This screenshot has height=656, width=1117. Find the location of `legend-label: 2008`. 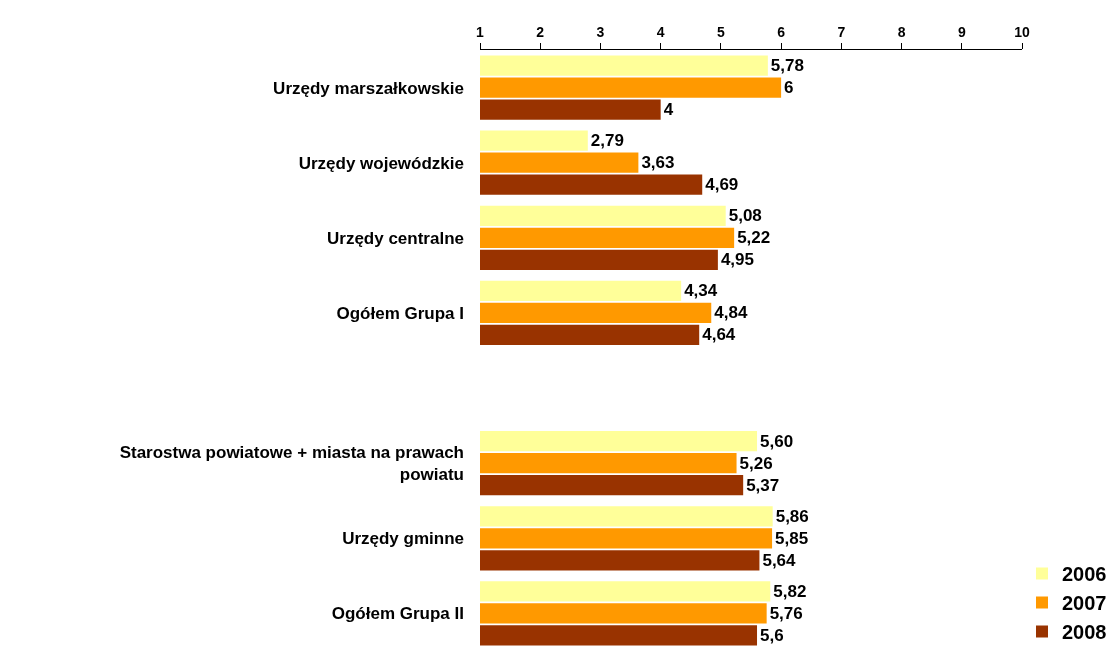

legend-label: 2008 is located at coordinates (1084, 632).